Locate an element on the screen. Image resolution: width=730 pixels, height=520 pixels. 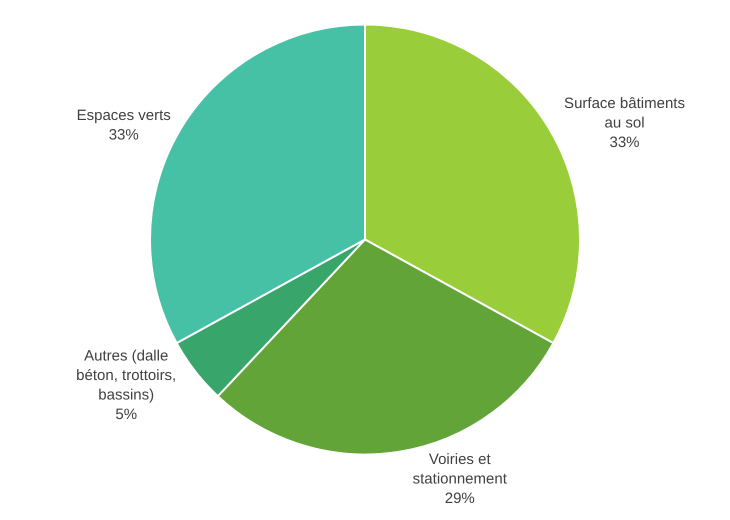
slice-label: Surface bâtiments au sol is located at coordinates (624, 113).